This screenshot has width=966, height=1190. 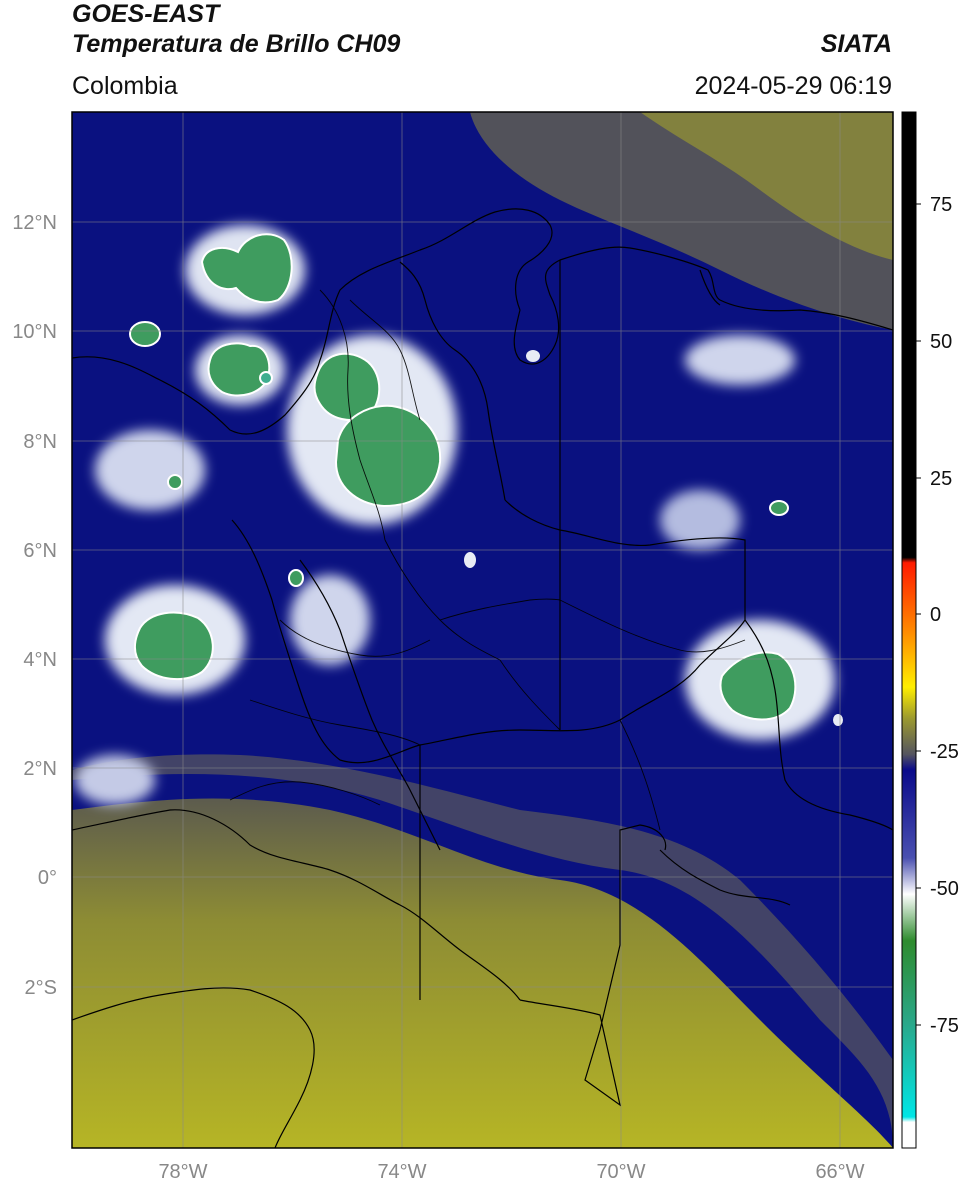 I want to click on lon-tick-label: 78°W, so click(x=182, y=1172).